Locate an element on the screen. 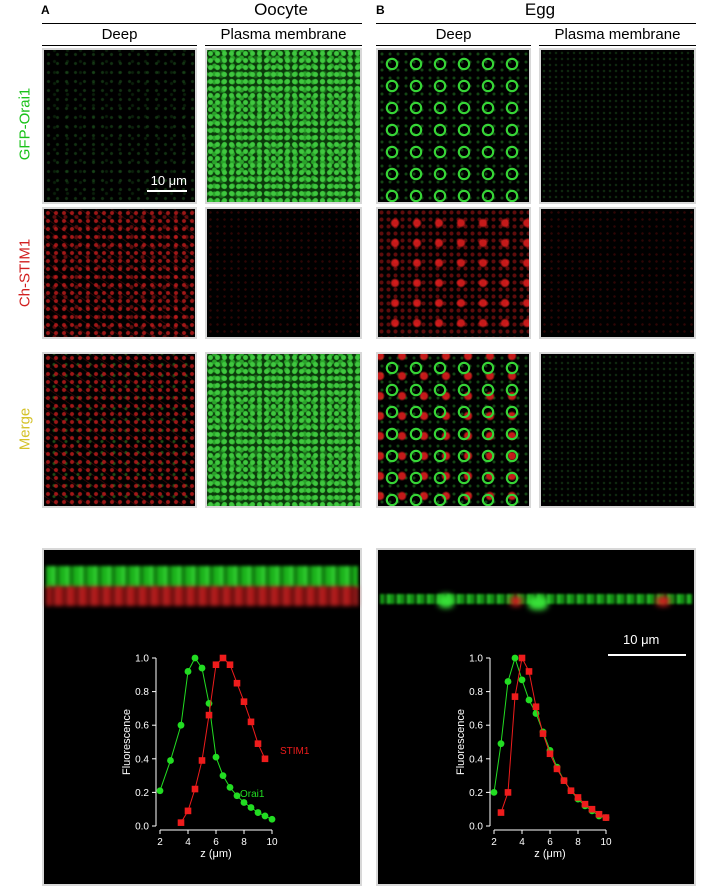  col-rule-deep-a is located at coordinates (119, 45).